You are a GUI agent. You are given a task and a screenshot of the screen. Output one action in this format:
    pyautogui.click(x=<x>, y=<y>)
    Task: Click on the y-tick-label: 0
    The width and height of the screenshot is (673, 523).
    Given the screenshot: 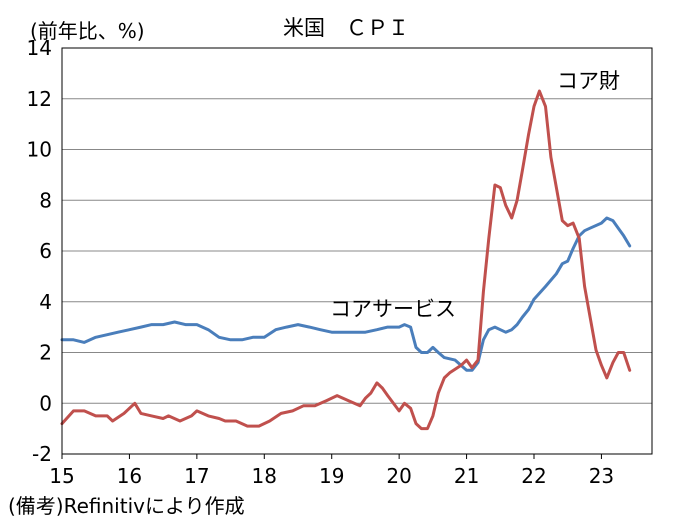 What is the action you would take?
    pyautogui.click(x=45, y=403)
    